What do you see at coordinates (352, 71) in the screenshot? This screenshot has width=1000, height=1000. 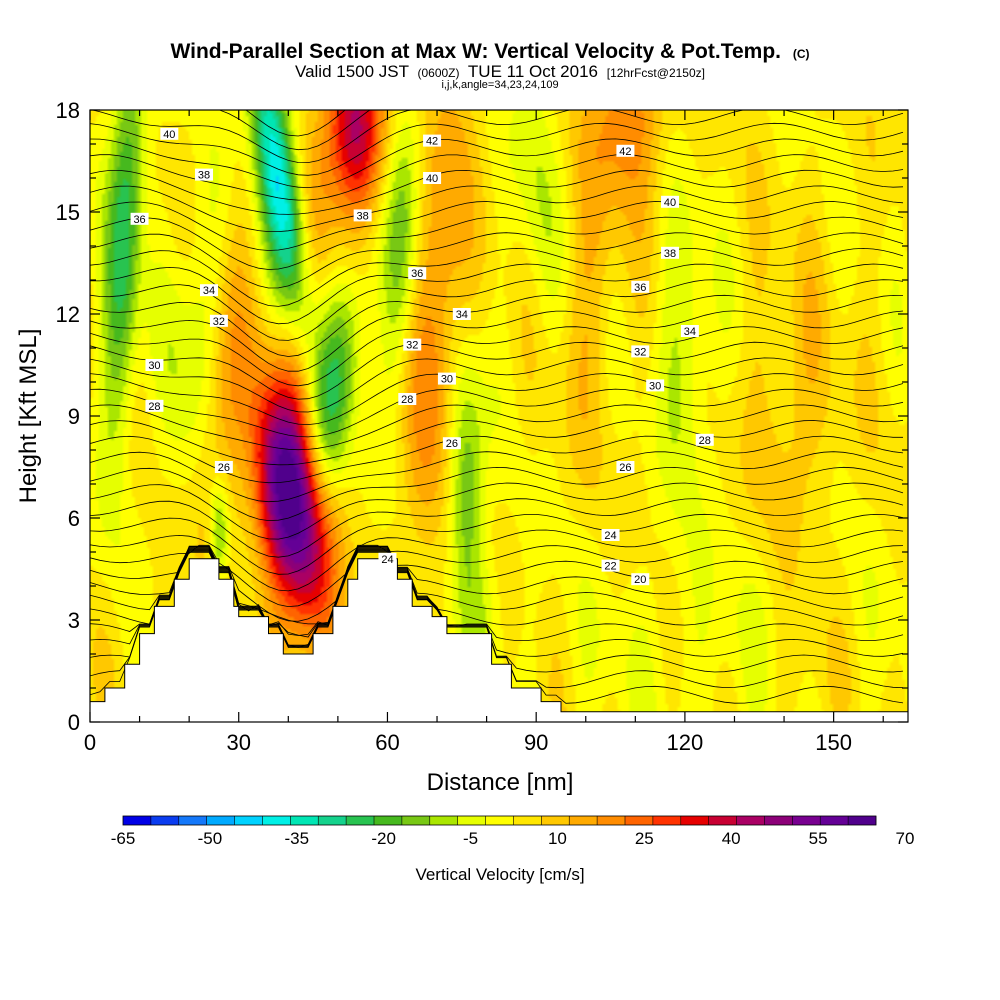 I see `valid-prefix: Valid 1500 JST` at bounding box center [352, 71].